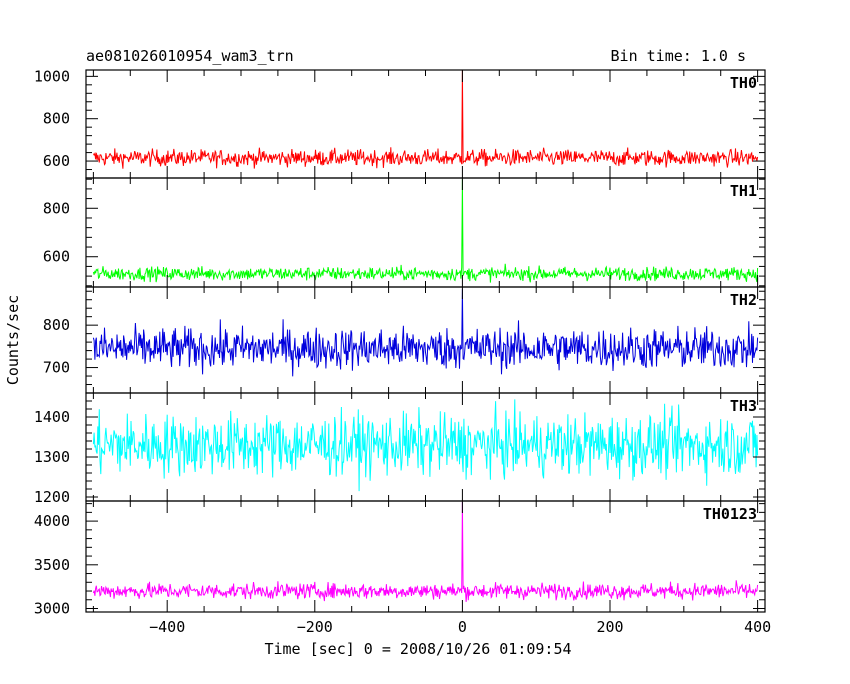 This screenshot has width=850, height=684. I want to click on panel-label-th1: TH1, so click(743, 191).